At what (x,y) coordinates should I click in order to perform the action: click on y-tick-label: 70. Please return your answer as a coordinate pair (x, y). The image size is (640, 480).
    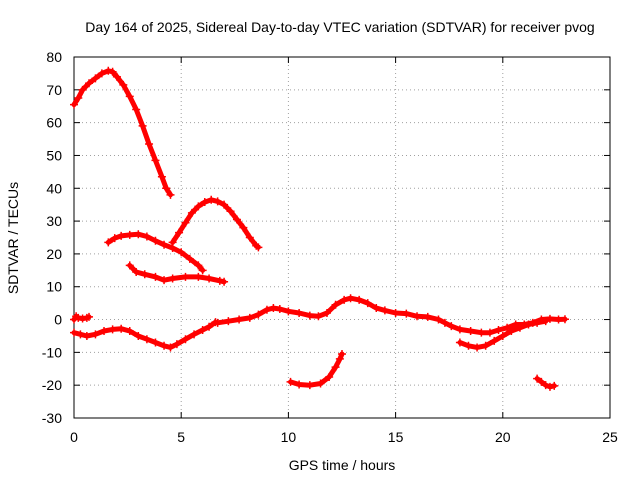
    Looking at the image, I should click on (54, 90).